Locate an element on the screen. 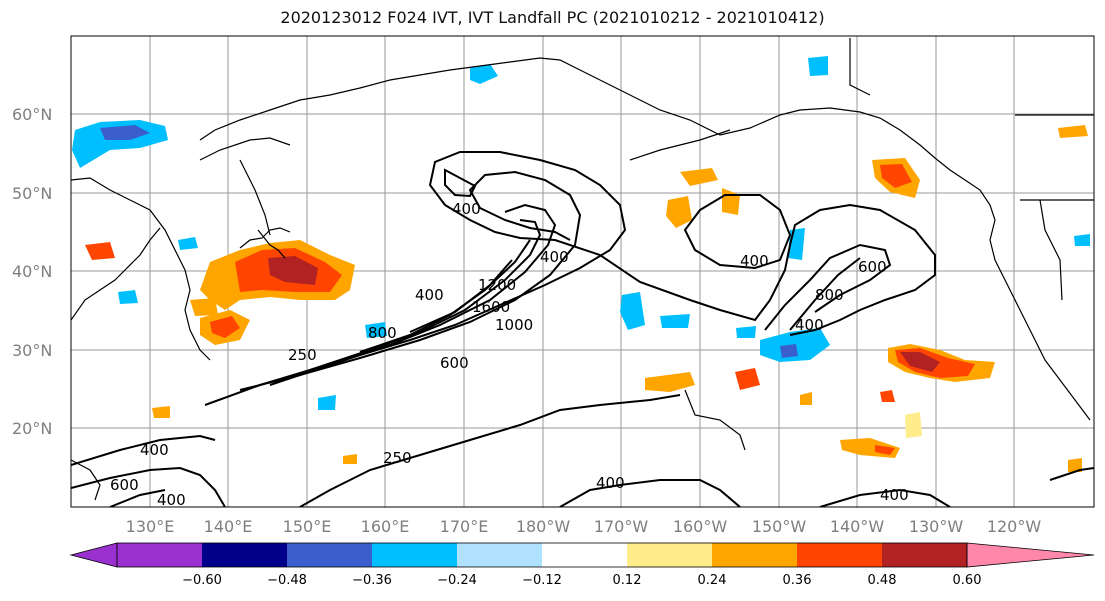  lat-label: 40°N is located at coordinates (32, 271).